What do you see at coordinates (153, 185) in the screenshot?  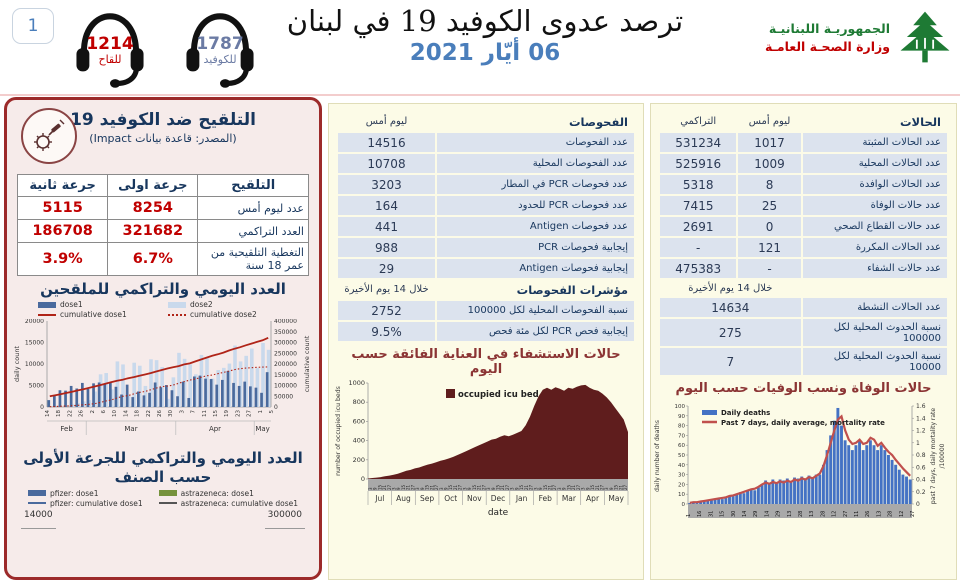 I see `column-header: جرعة اولى` at bounding box center [153, 185].